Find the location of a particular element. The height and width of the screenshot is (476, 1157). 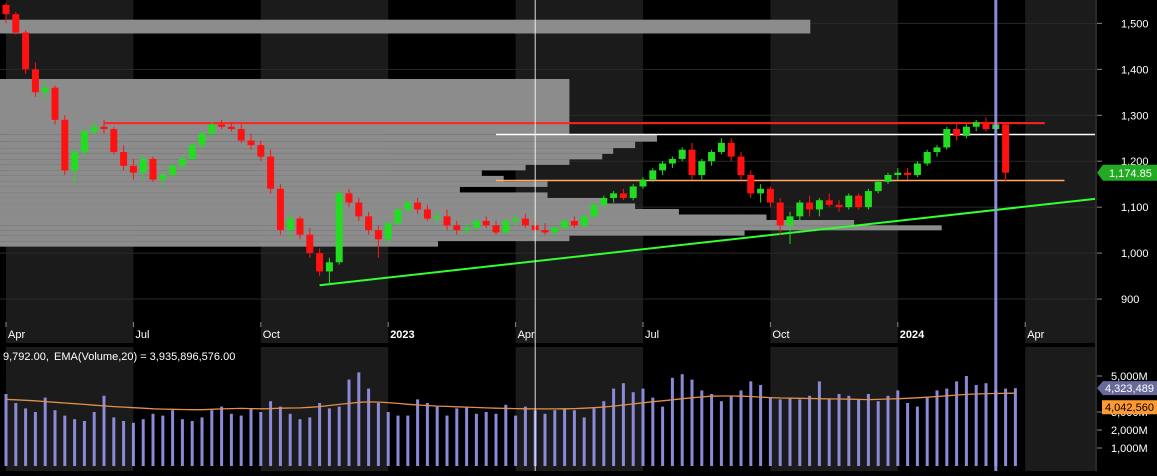

time-axis-label: 2024 is located at coordinates (912, 335).